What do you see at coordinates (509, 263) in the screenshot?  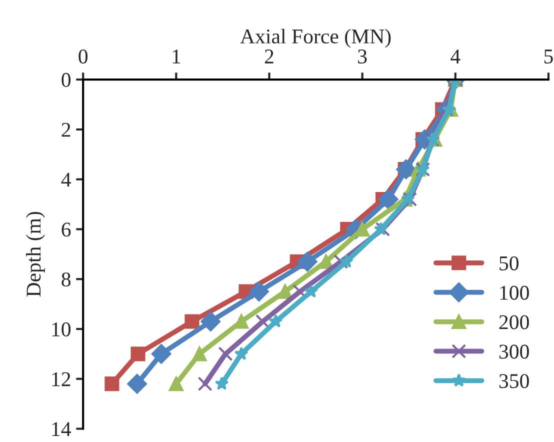 I see `legend-label: 50` at bounding box center [509, 263].